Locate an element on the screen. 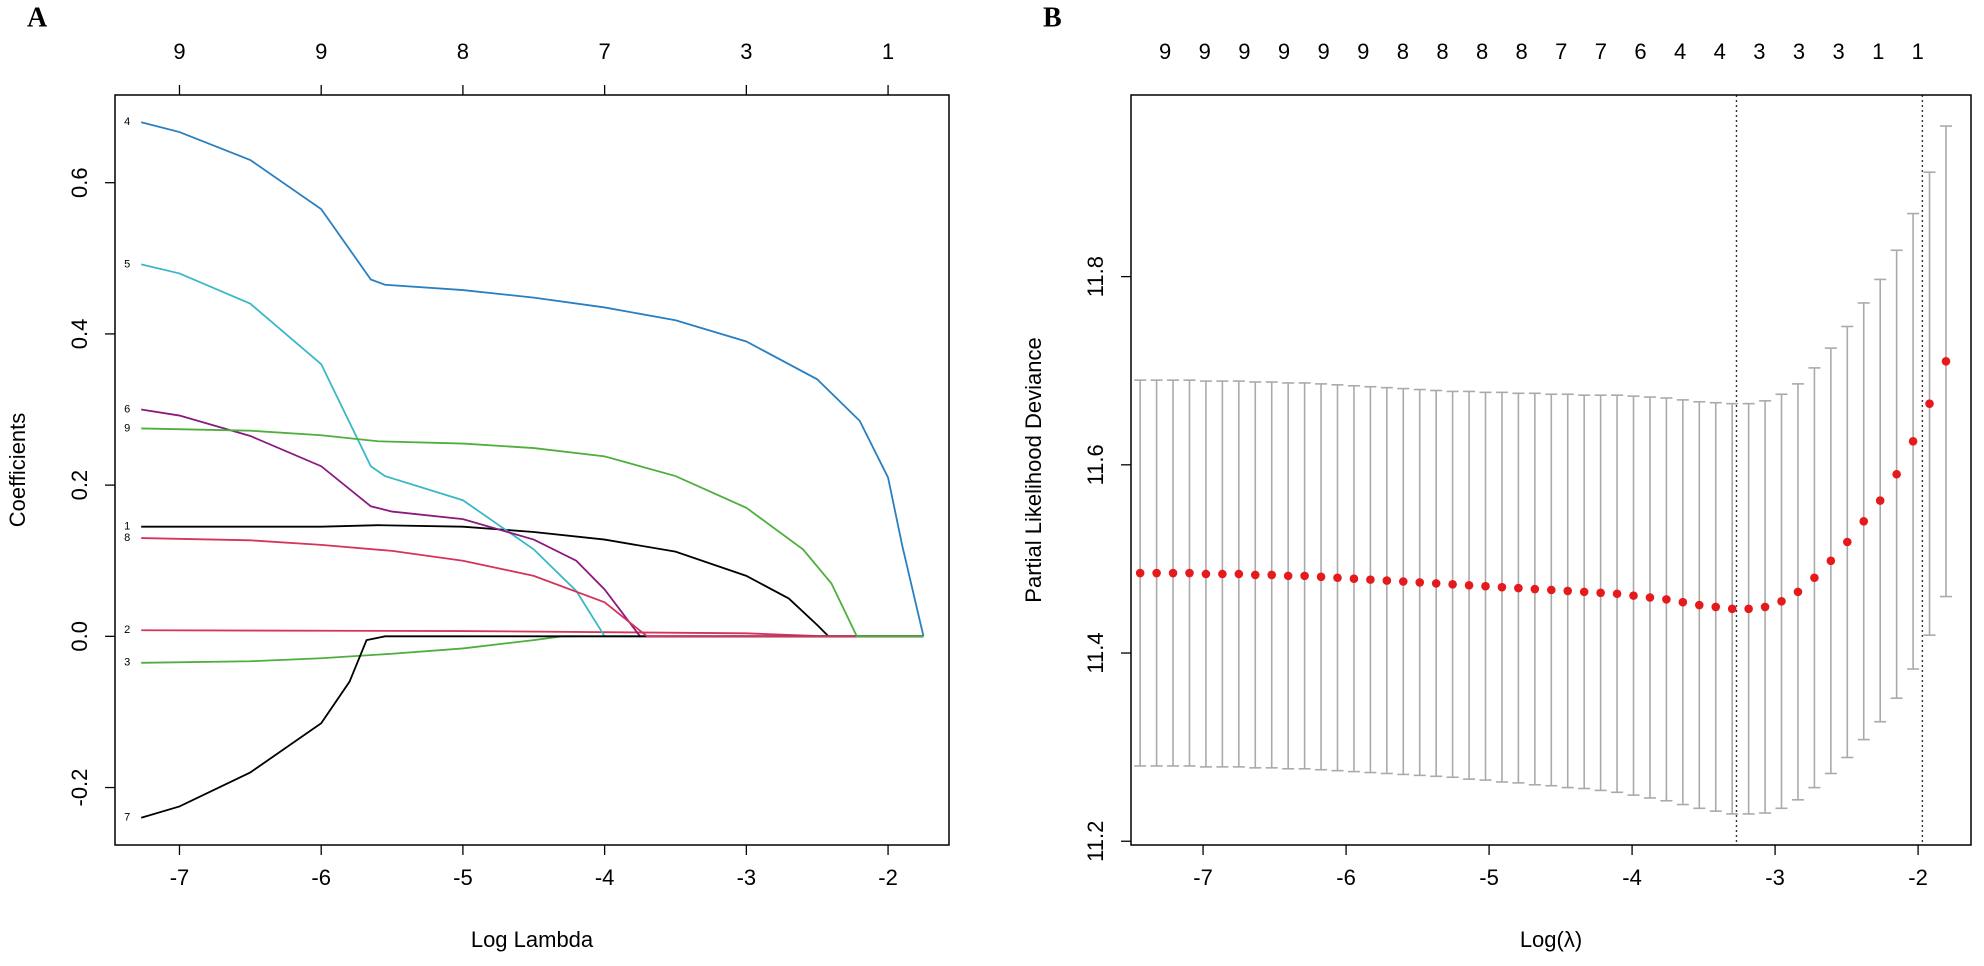 This screenshot has width=1984, height=966. series-label: 8 is located at coordinates (127, 538).